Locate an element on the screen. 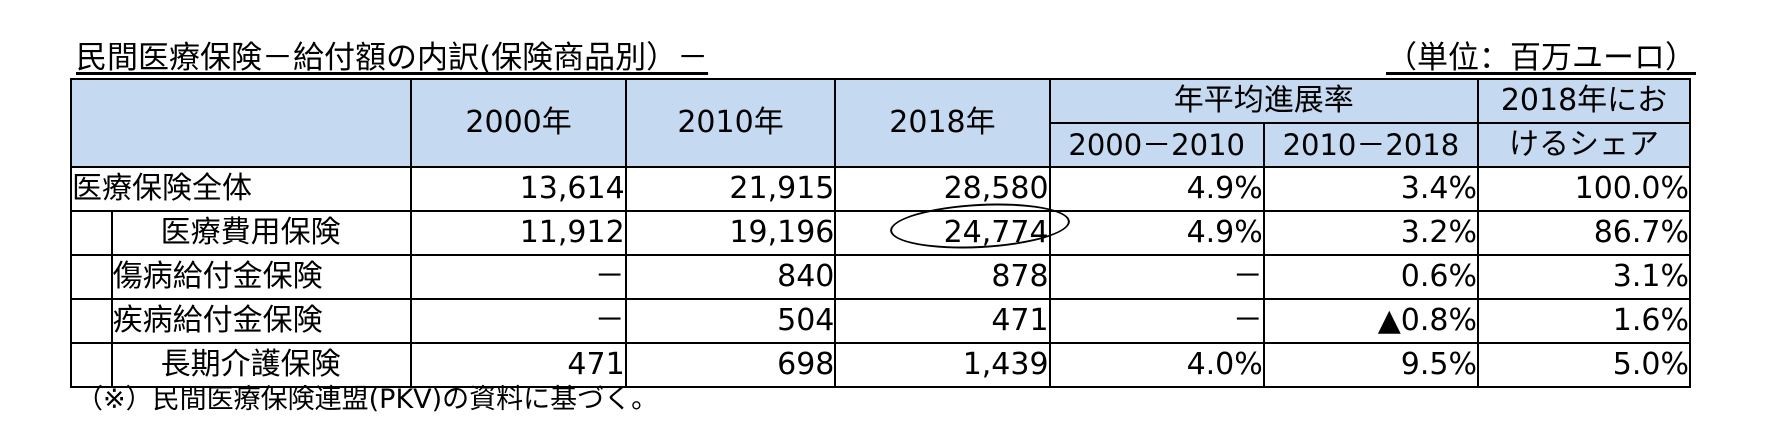  header-2010: 2010年 is located at coordinates (730, 123).